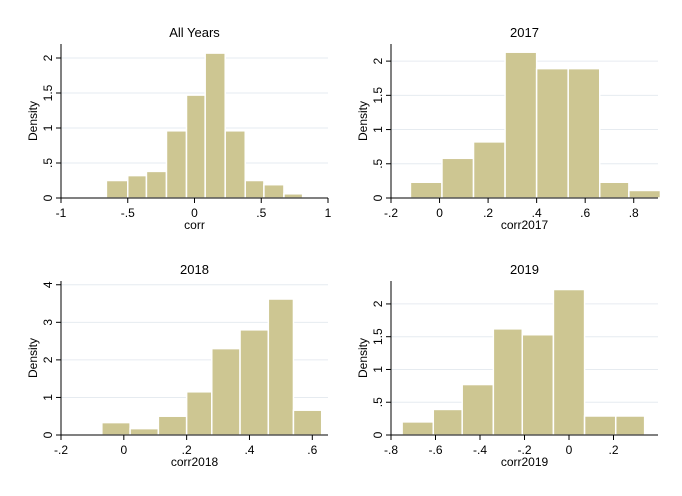  Describe the element at coordinates (195, 462) in the screenshot. I see `x-axis-label: corr2018` at that location.